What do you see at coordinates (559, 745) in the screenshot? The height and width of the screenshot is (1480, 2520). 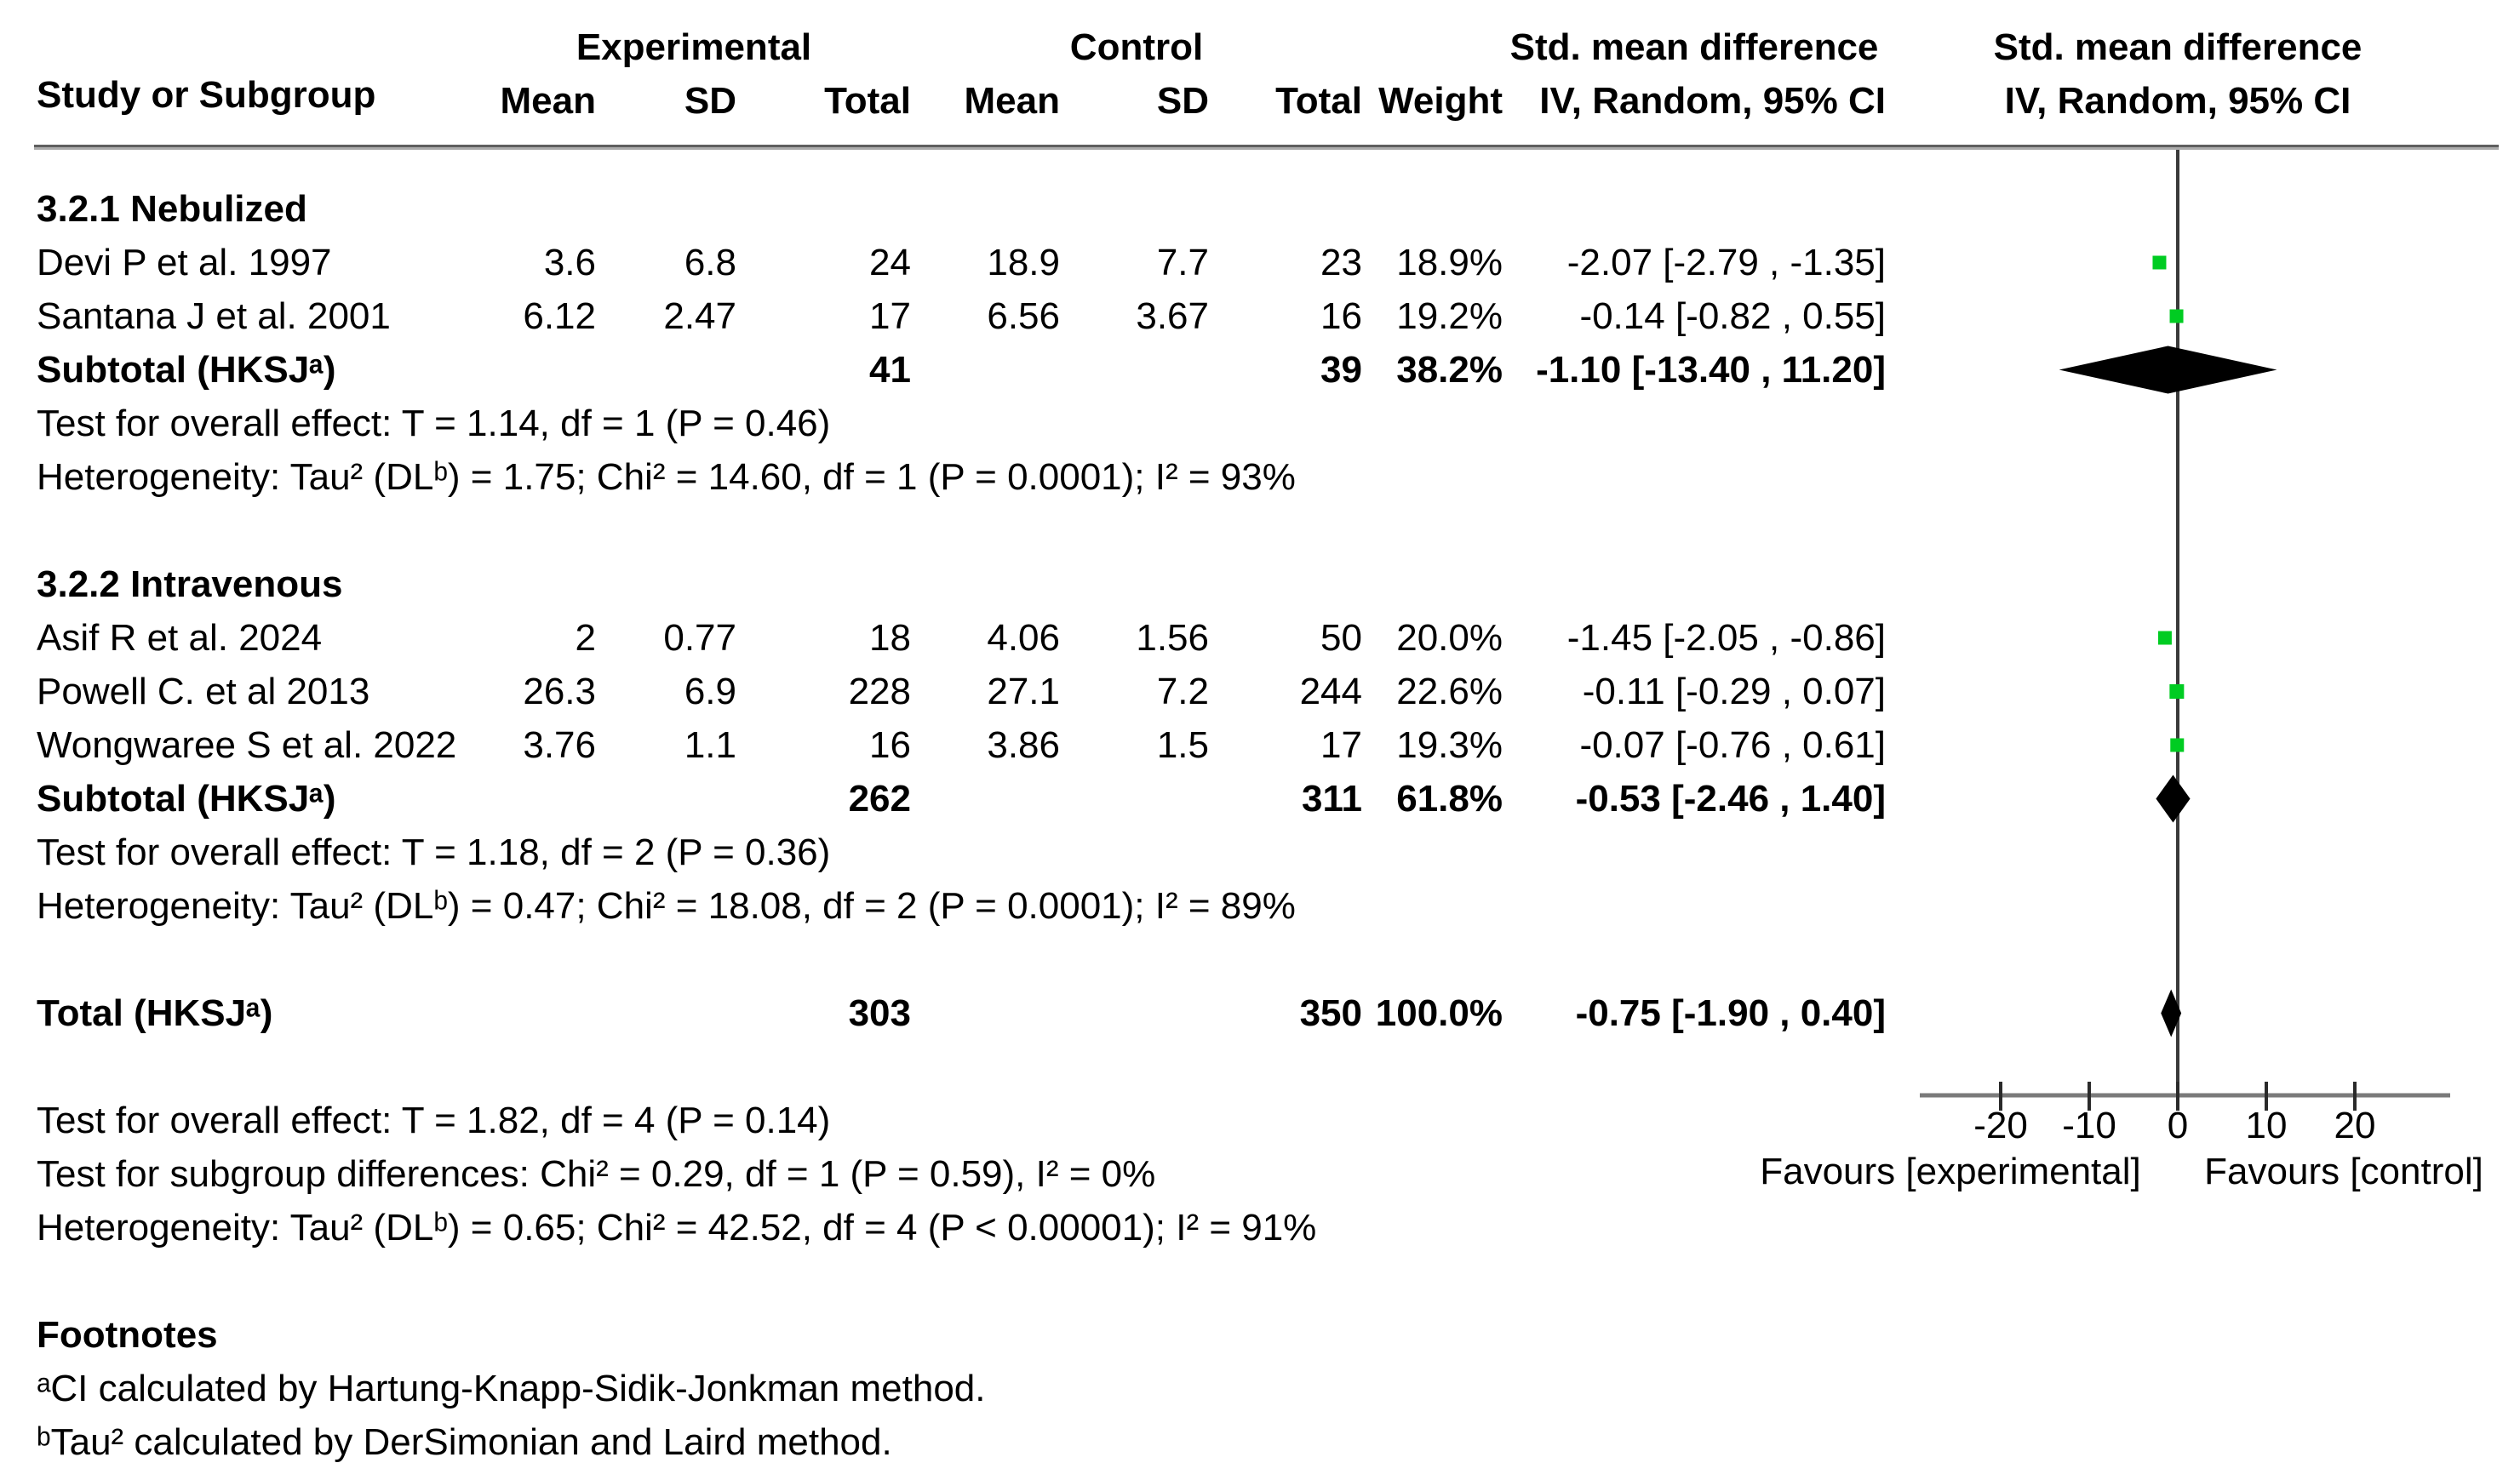 I see `exp-mean-cell: 3.76` at bounding box center [559, 745].